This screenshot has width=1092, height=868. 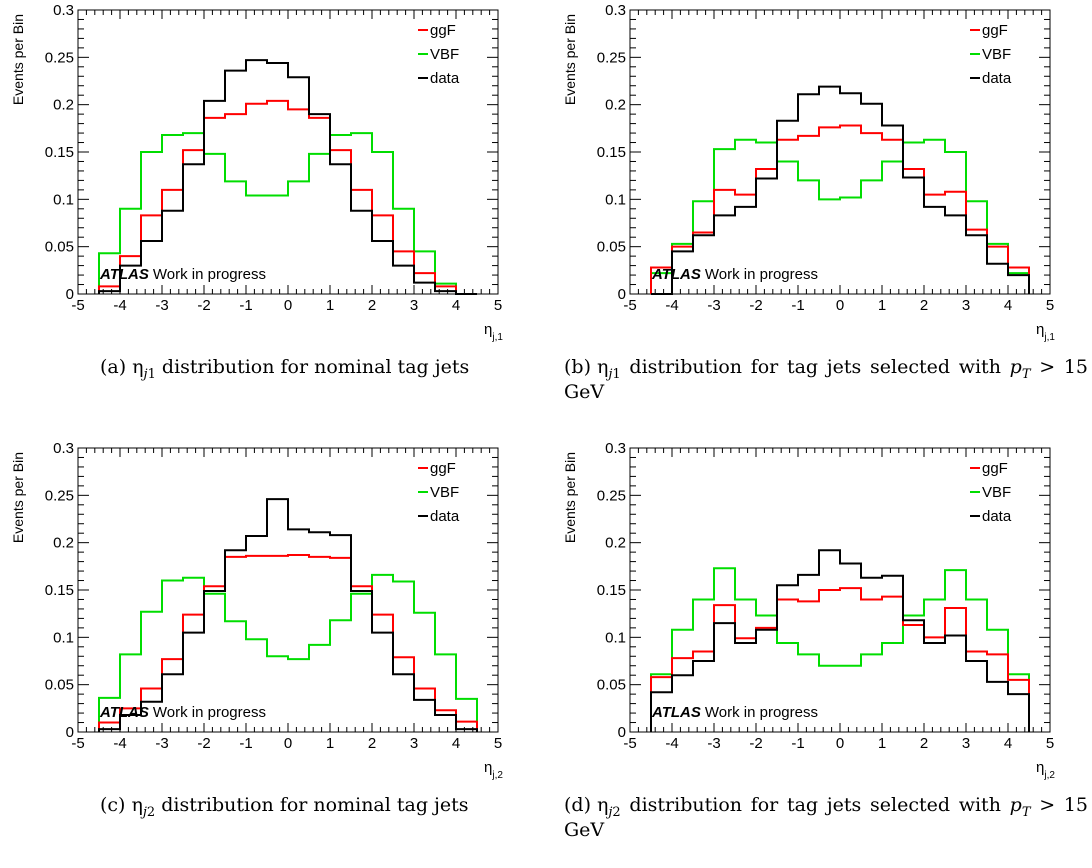 What do you see at coordinates (144, 369) in the screenshot?
I see `caption-symbol: ηj1` at bounding box center [144, 369].